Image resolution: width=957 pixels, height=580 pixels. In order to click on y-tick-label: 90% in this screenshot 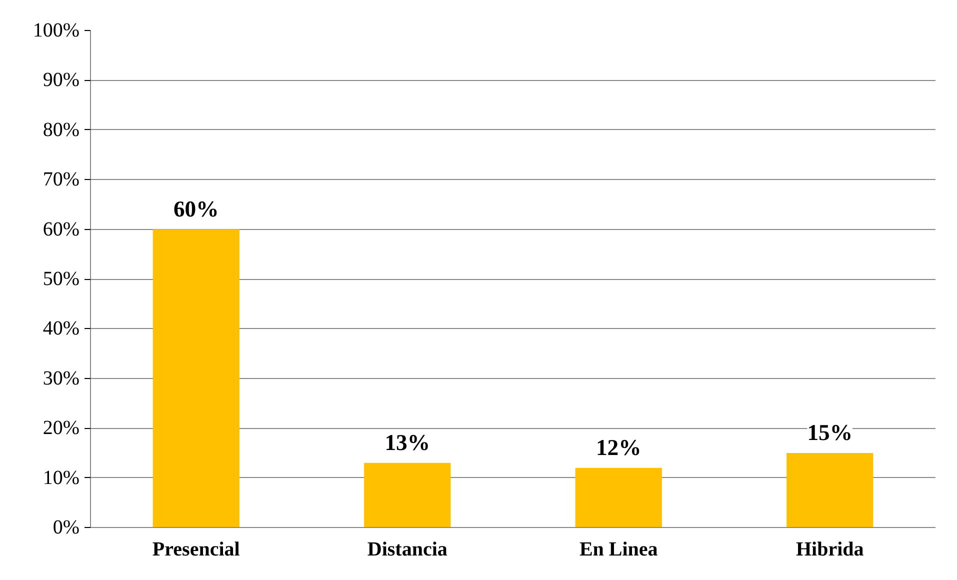, I will do `click(61, 80)`.